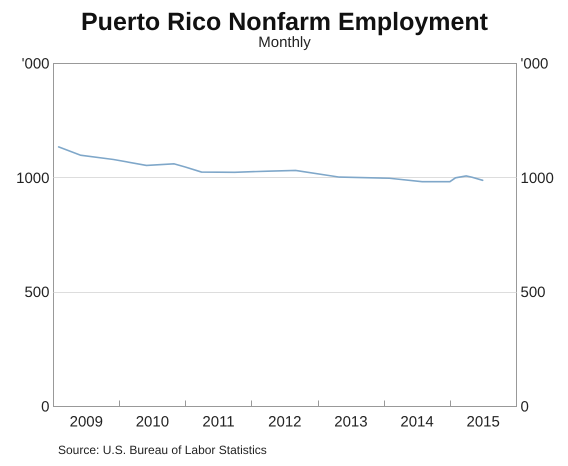  What do you see at coordinates (37, 293) in the screenshot?
I see `y-tick-label: 500` at bounding box center [37, 293].